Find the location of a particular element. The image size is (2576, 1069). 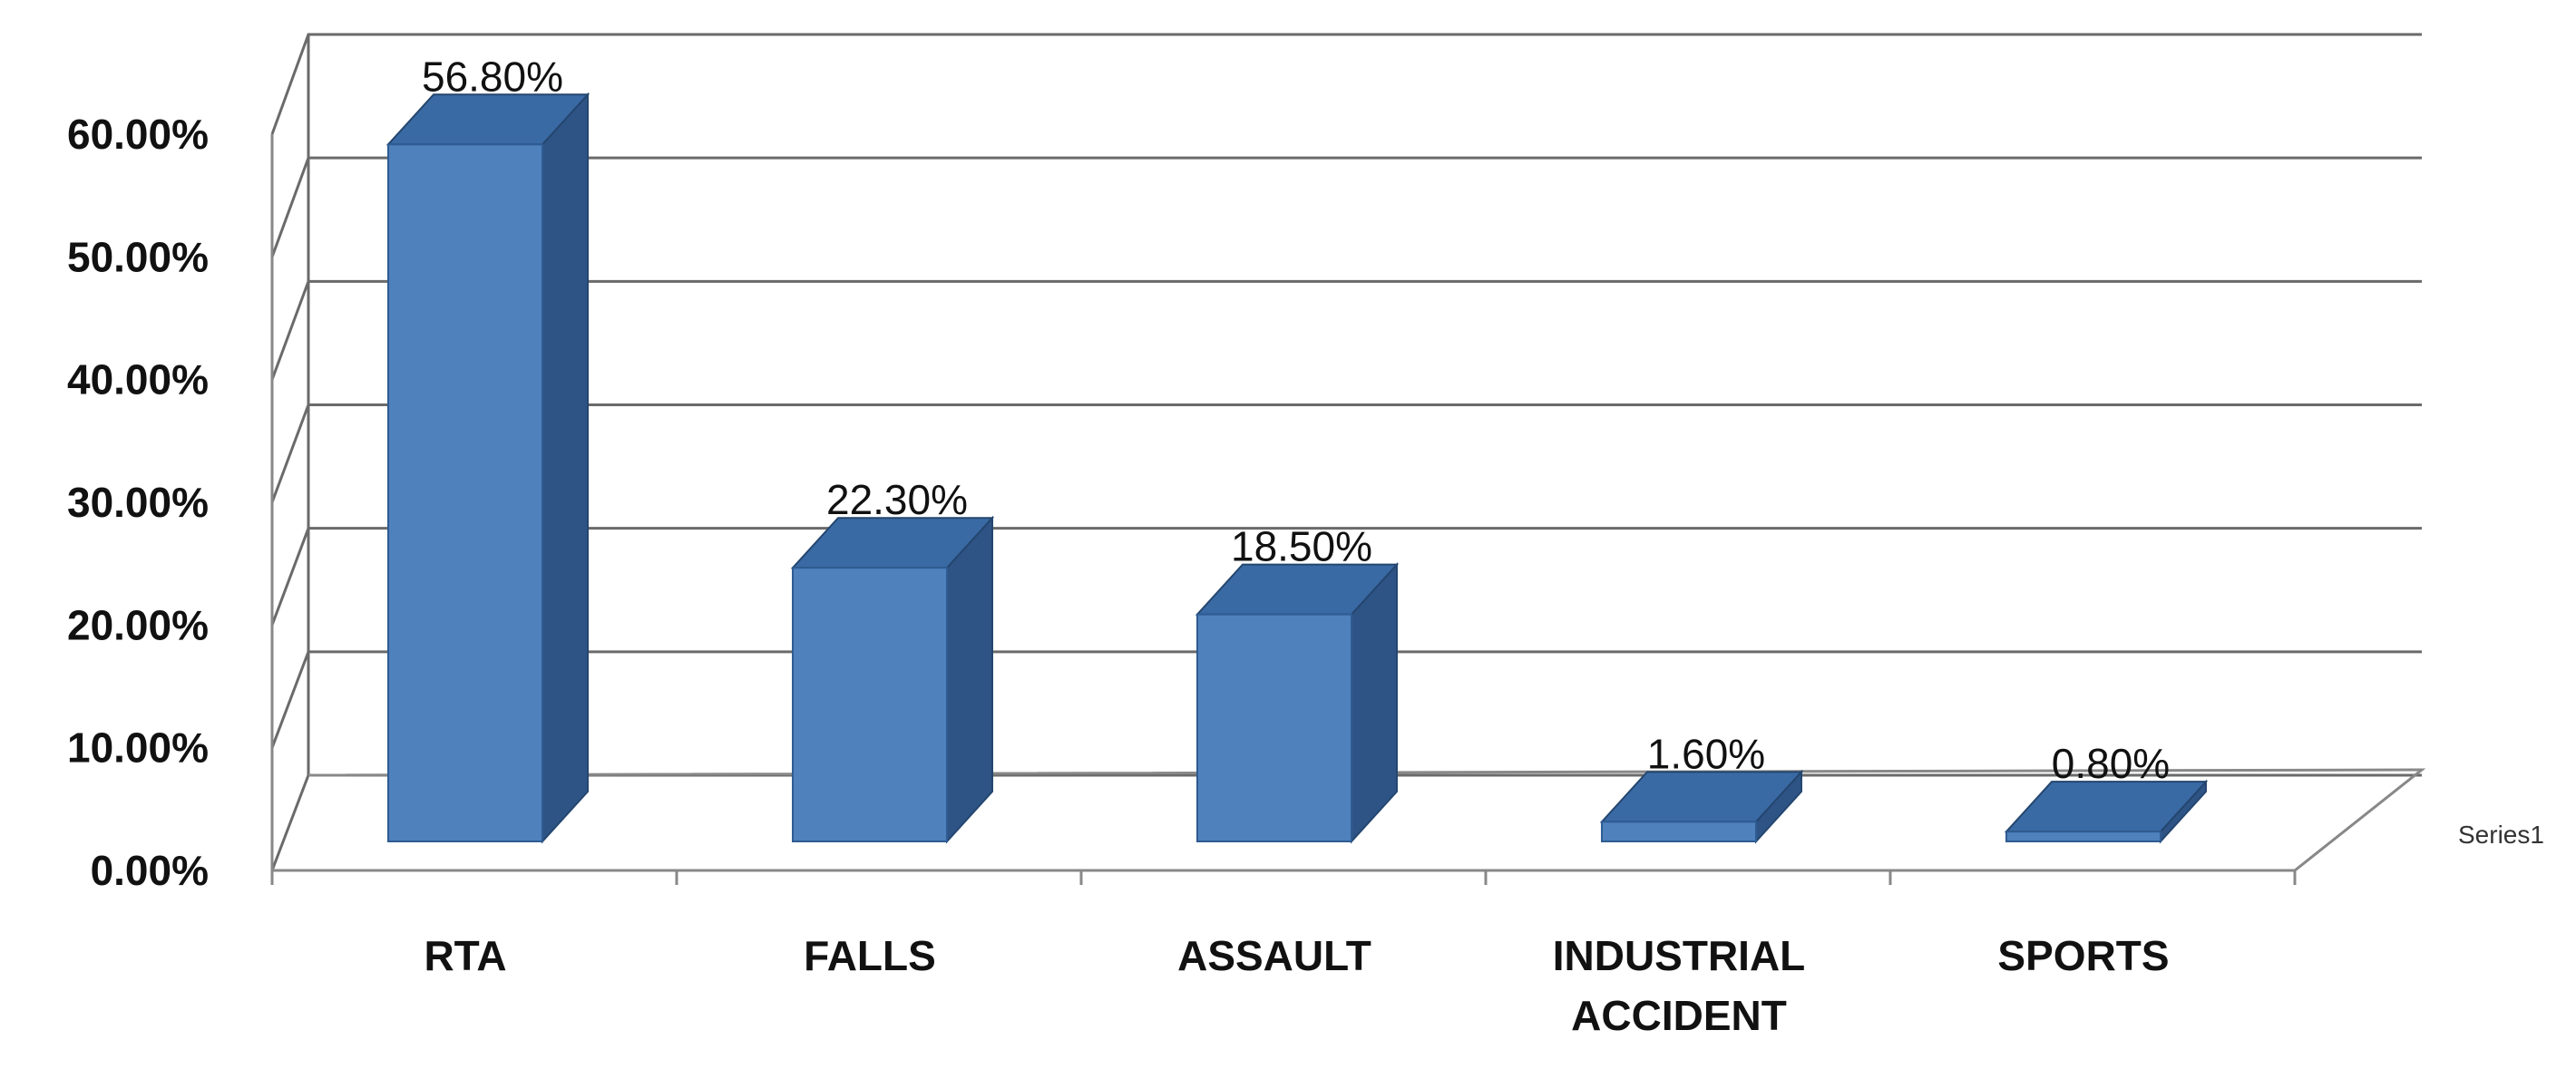

x-tick-label: RTA is located at coordinates (465, 955).